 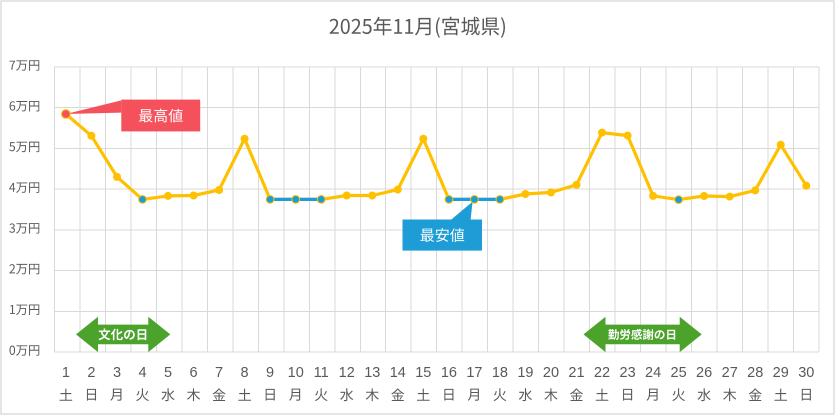 I want to click on svg-text: 22, so click(x=602, y=373).